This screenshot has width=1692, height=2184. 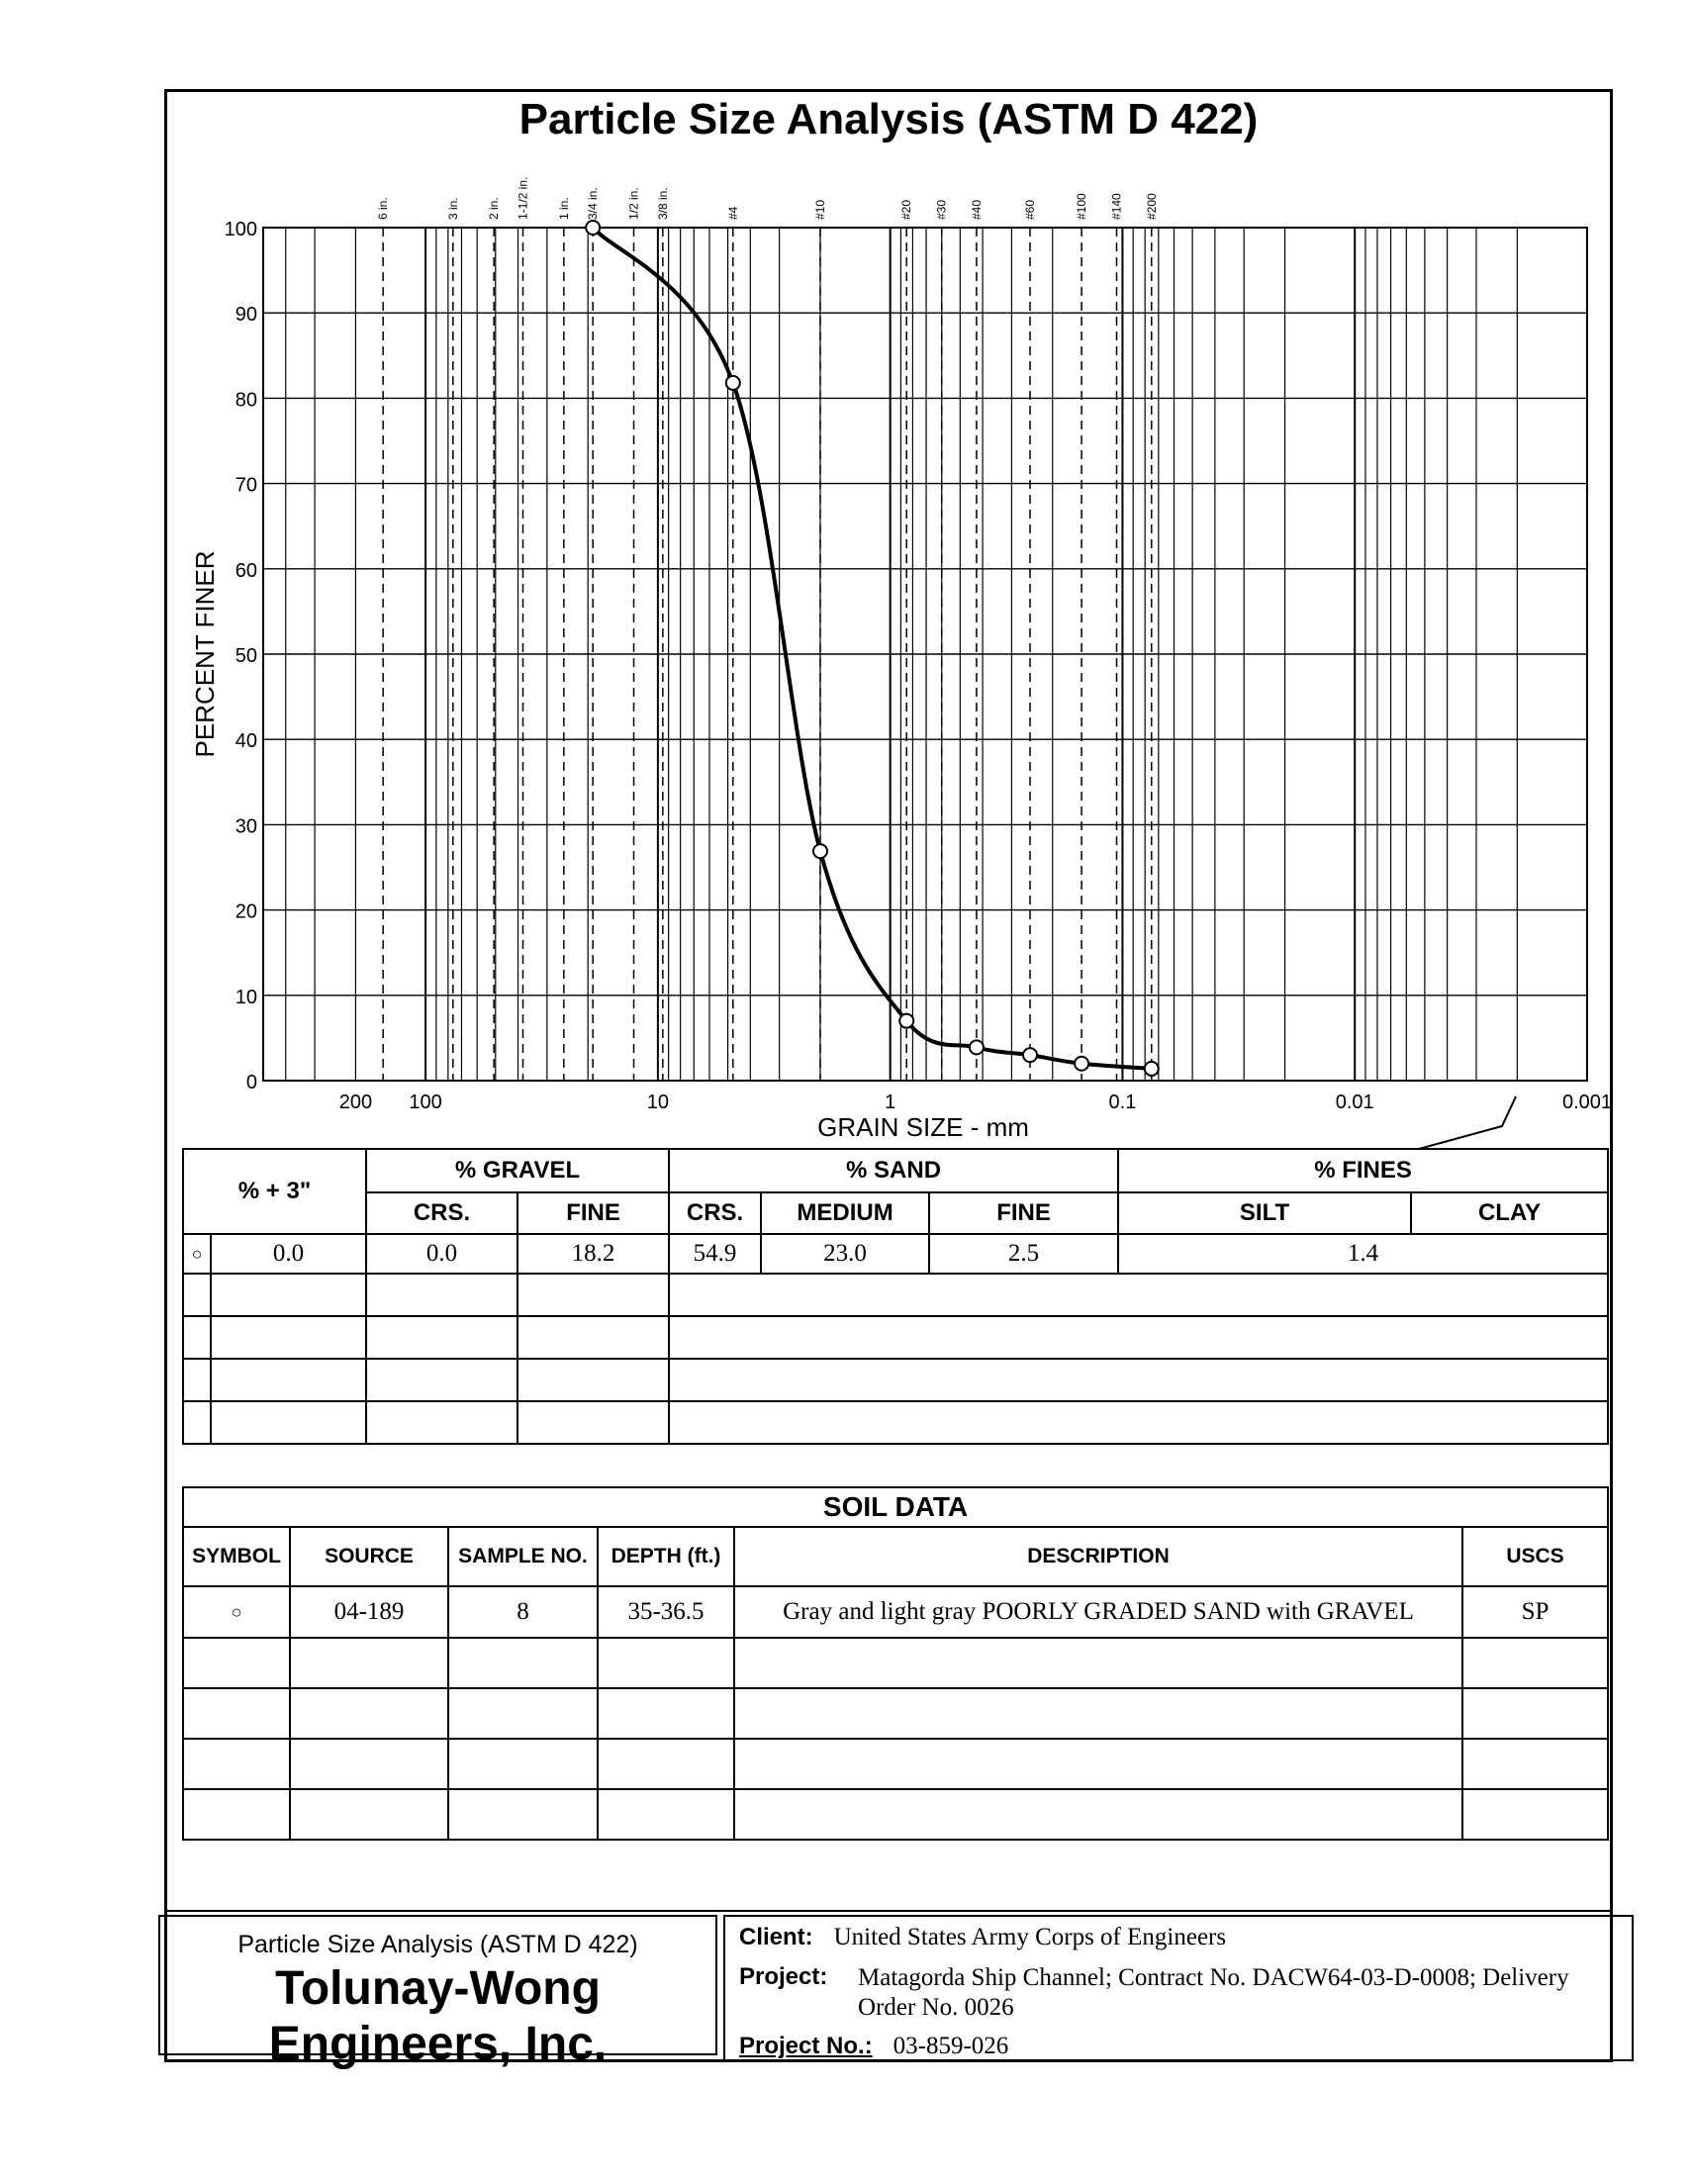 What do you see at coordinates (806, 2046) in the screenshot?
I see `project-no-label: Project No.:` at bounding box center [806, 2046].